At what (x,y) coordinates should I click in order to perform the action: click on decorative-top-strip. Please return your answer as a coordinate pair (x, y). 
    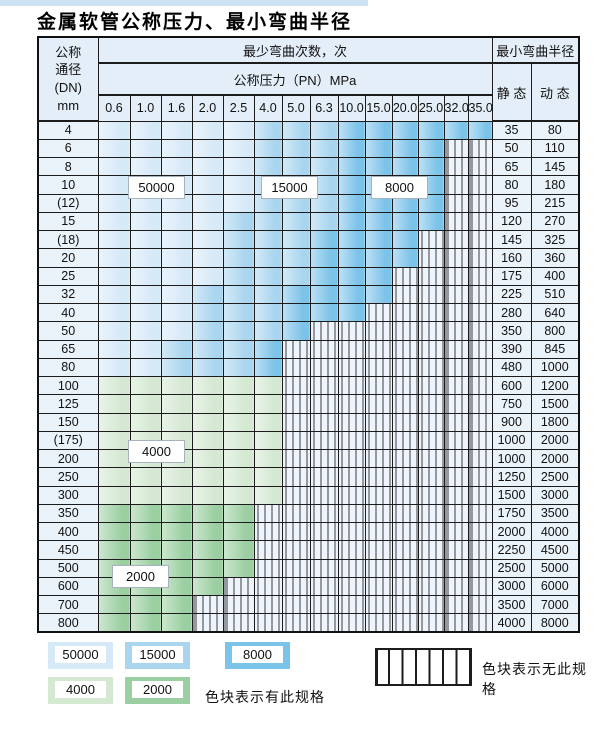
    Looking at the image, I should click on (184, 3).